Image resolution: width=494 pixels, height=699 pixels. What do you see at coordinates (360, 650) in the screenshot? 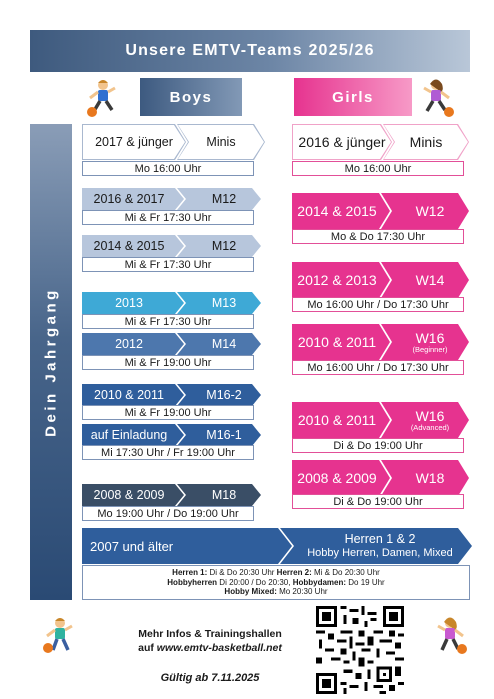
I see `qr-code-icon` at bounding box center [360, 650].